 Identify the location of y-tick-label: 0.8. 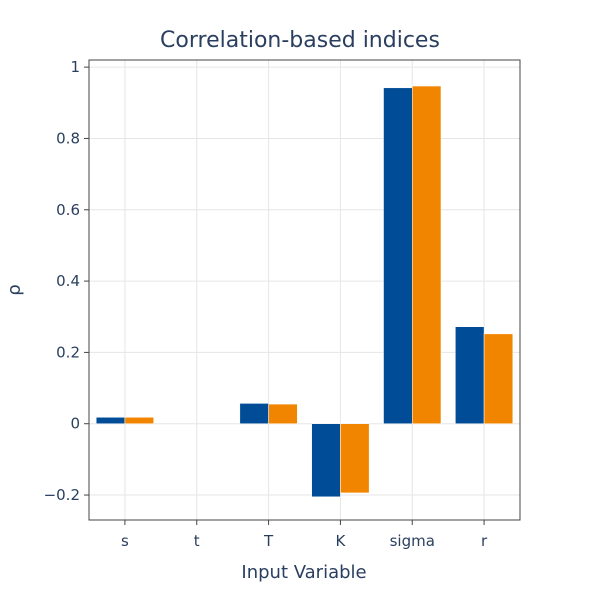
(68, 138).